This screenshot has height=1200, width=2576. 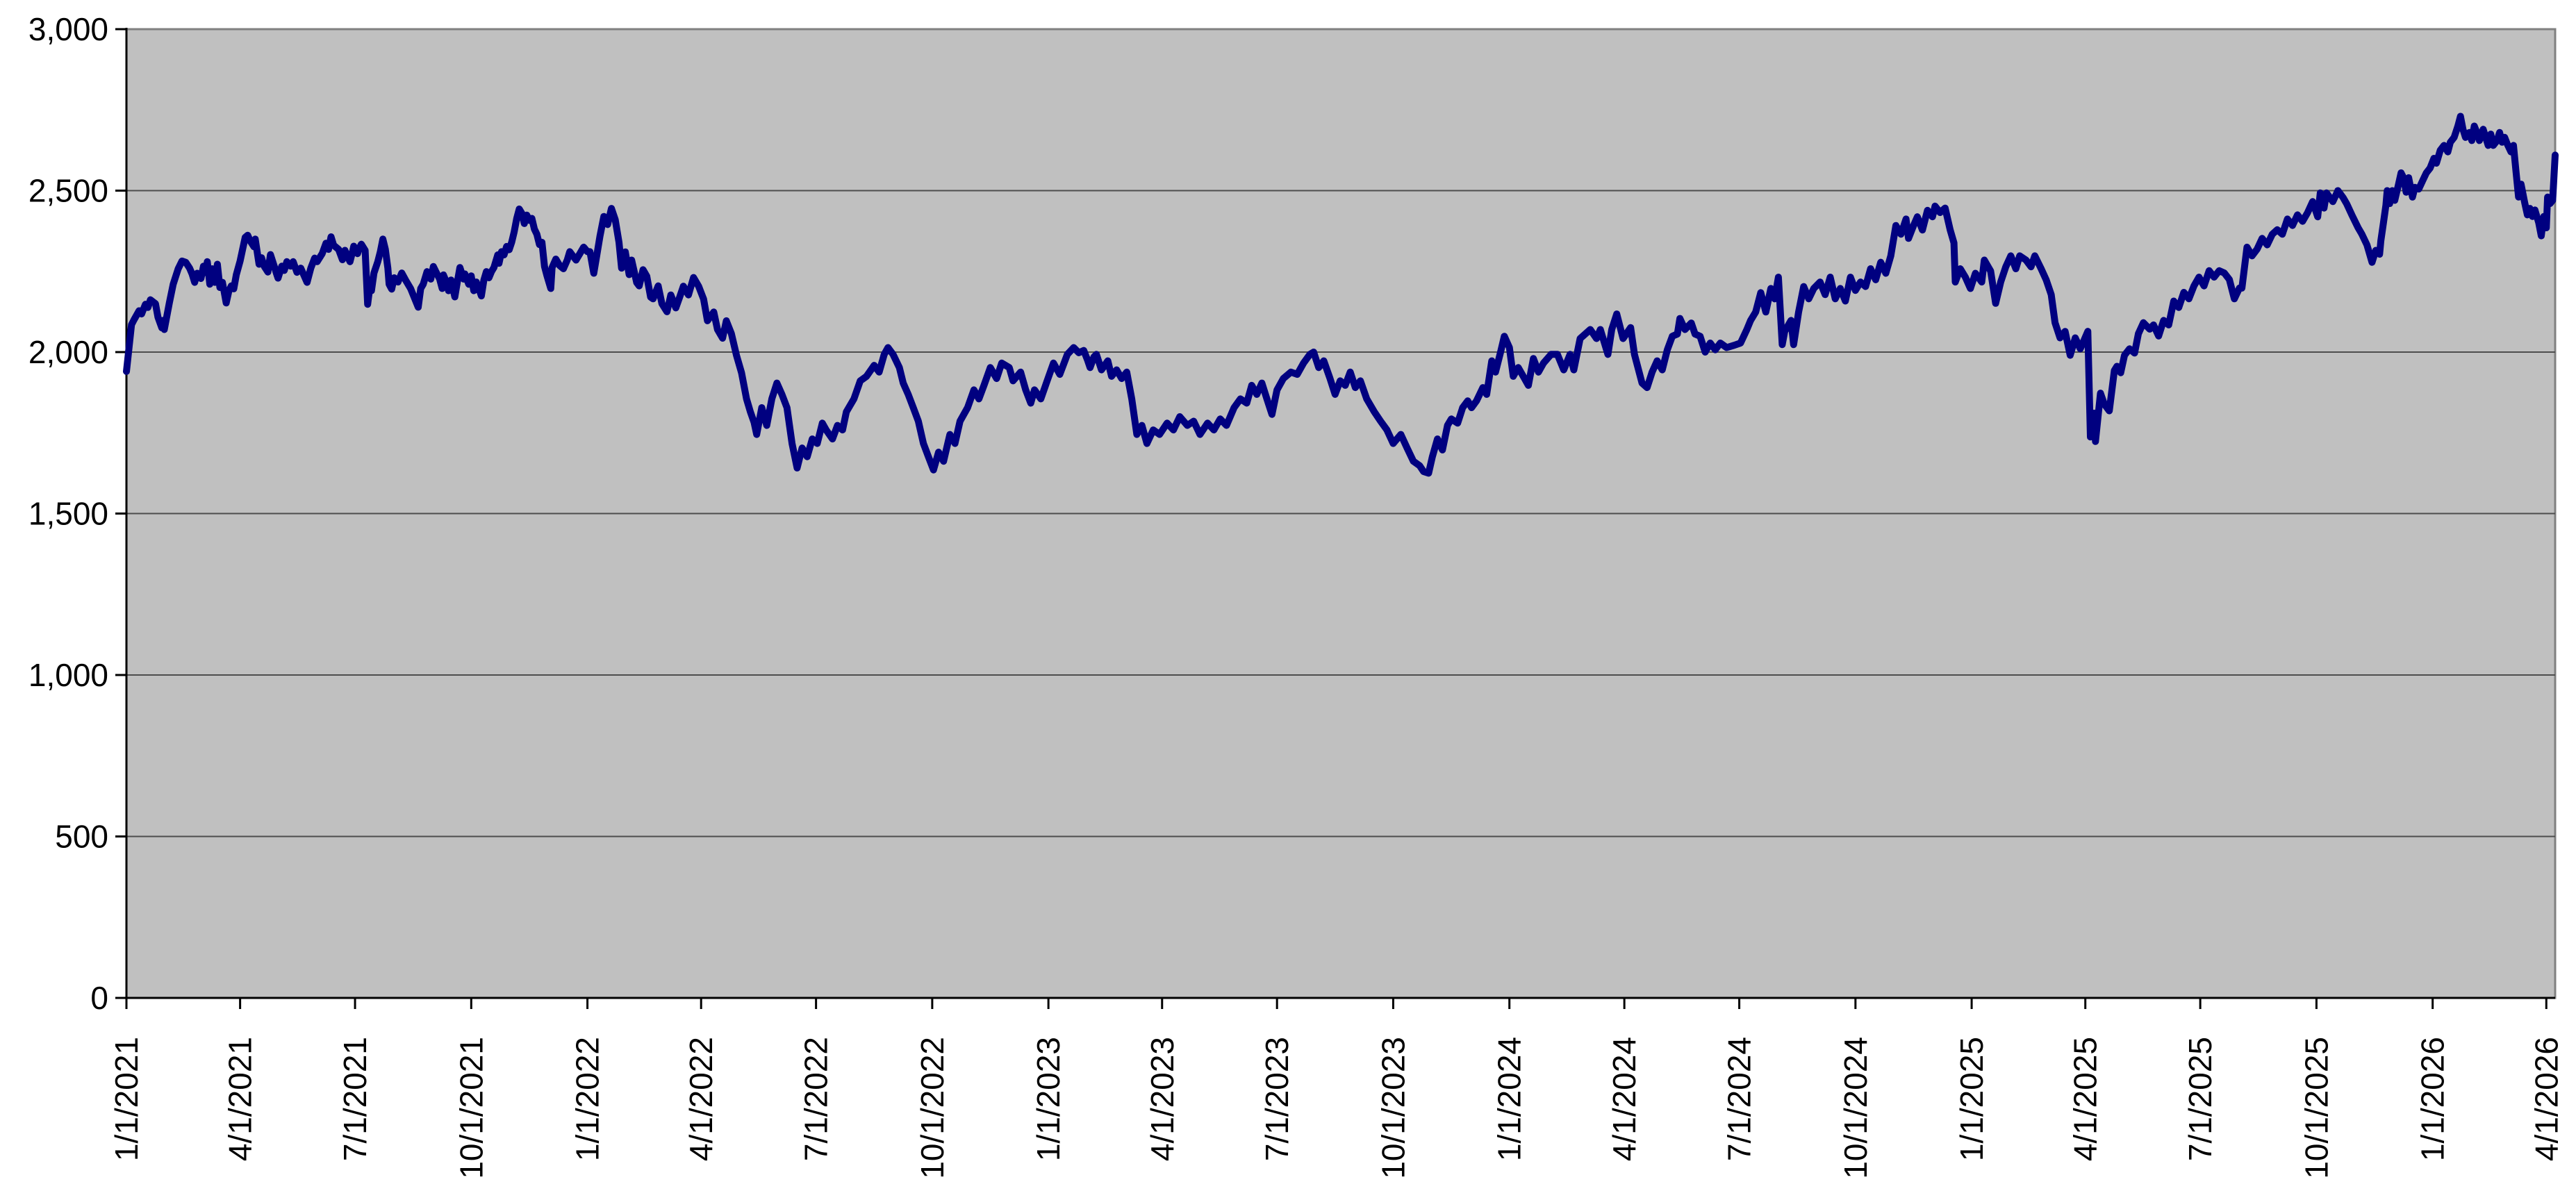 I want to click on svg-text: 4/1/2024, so click(x=1624, y=1099).